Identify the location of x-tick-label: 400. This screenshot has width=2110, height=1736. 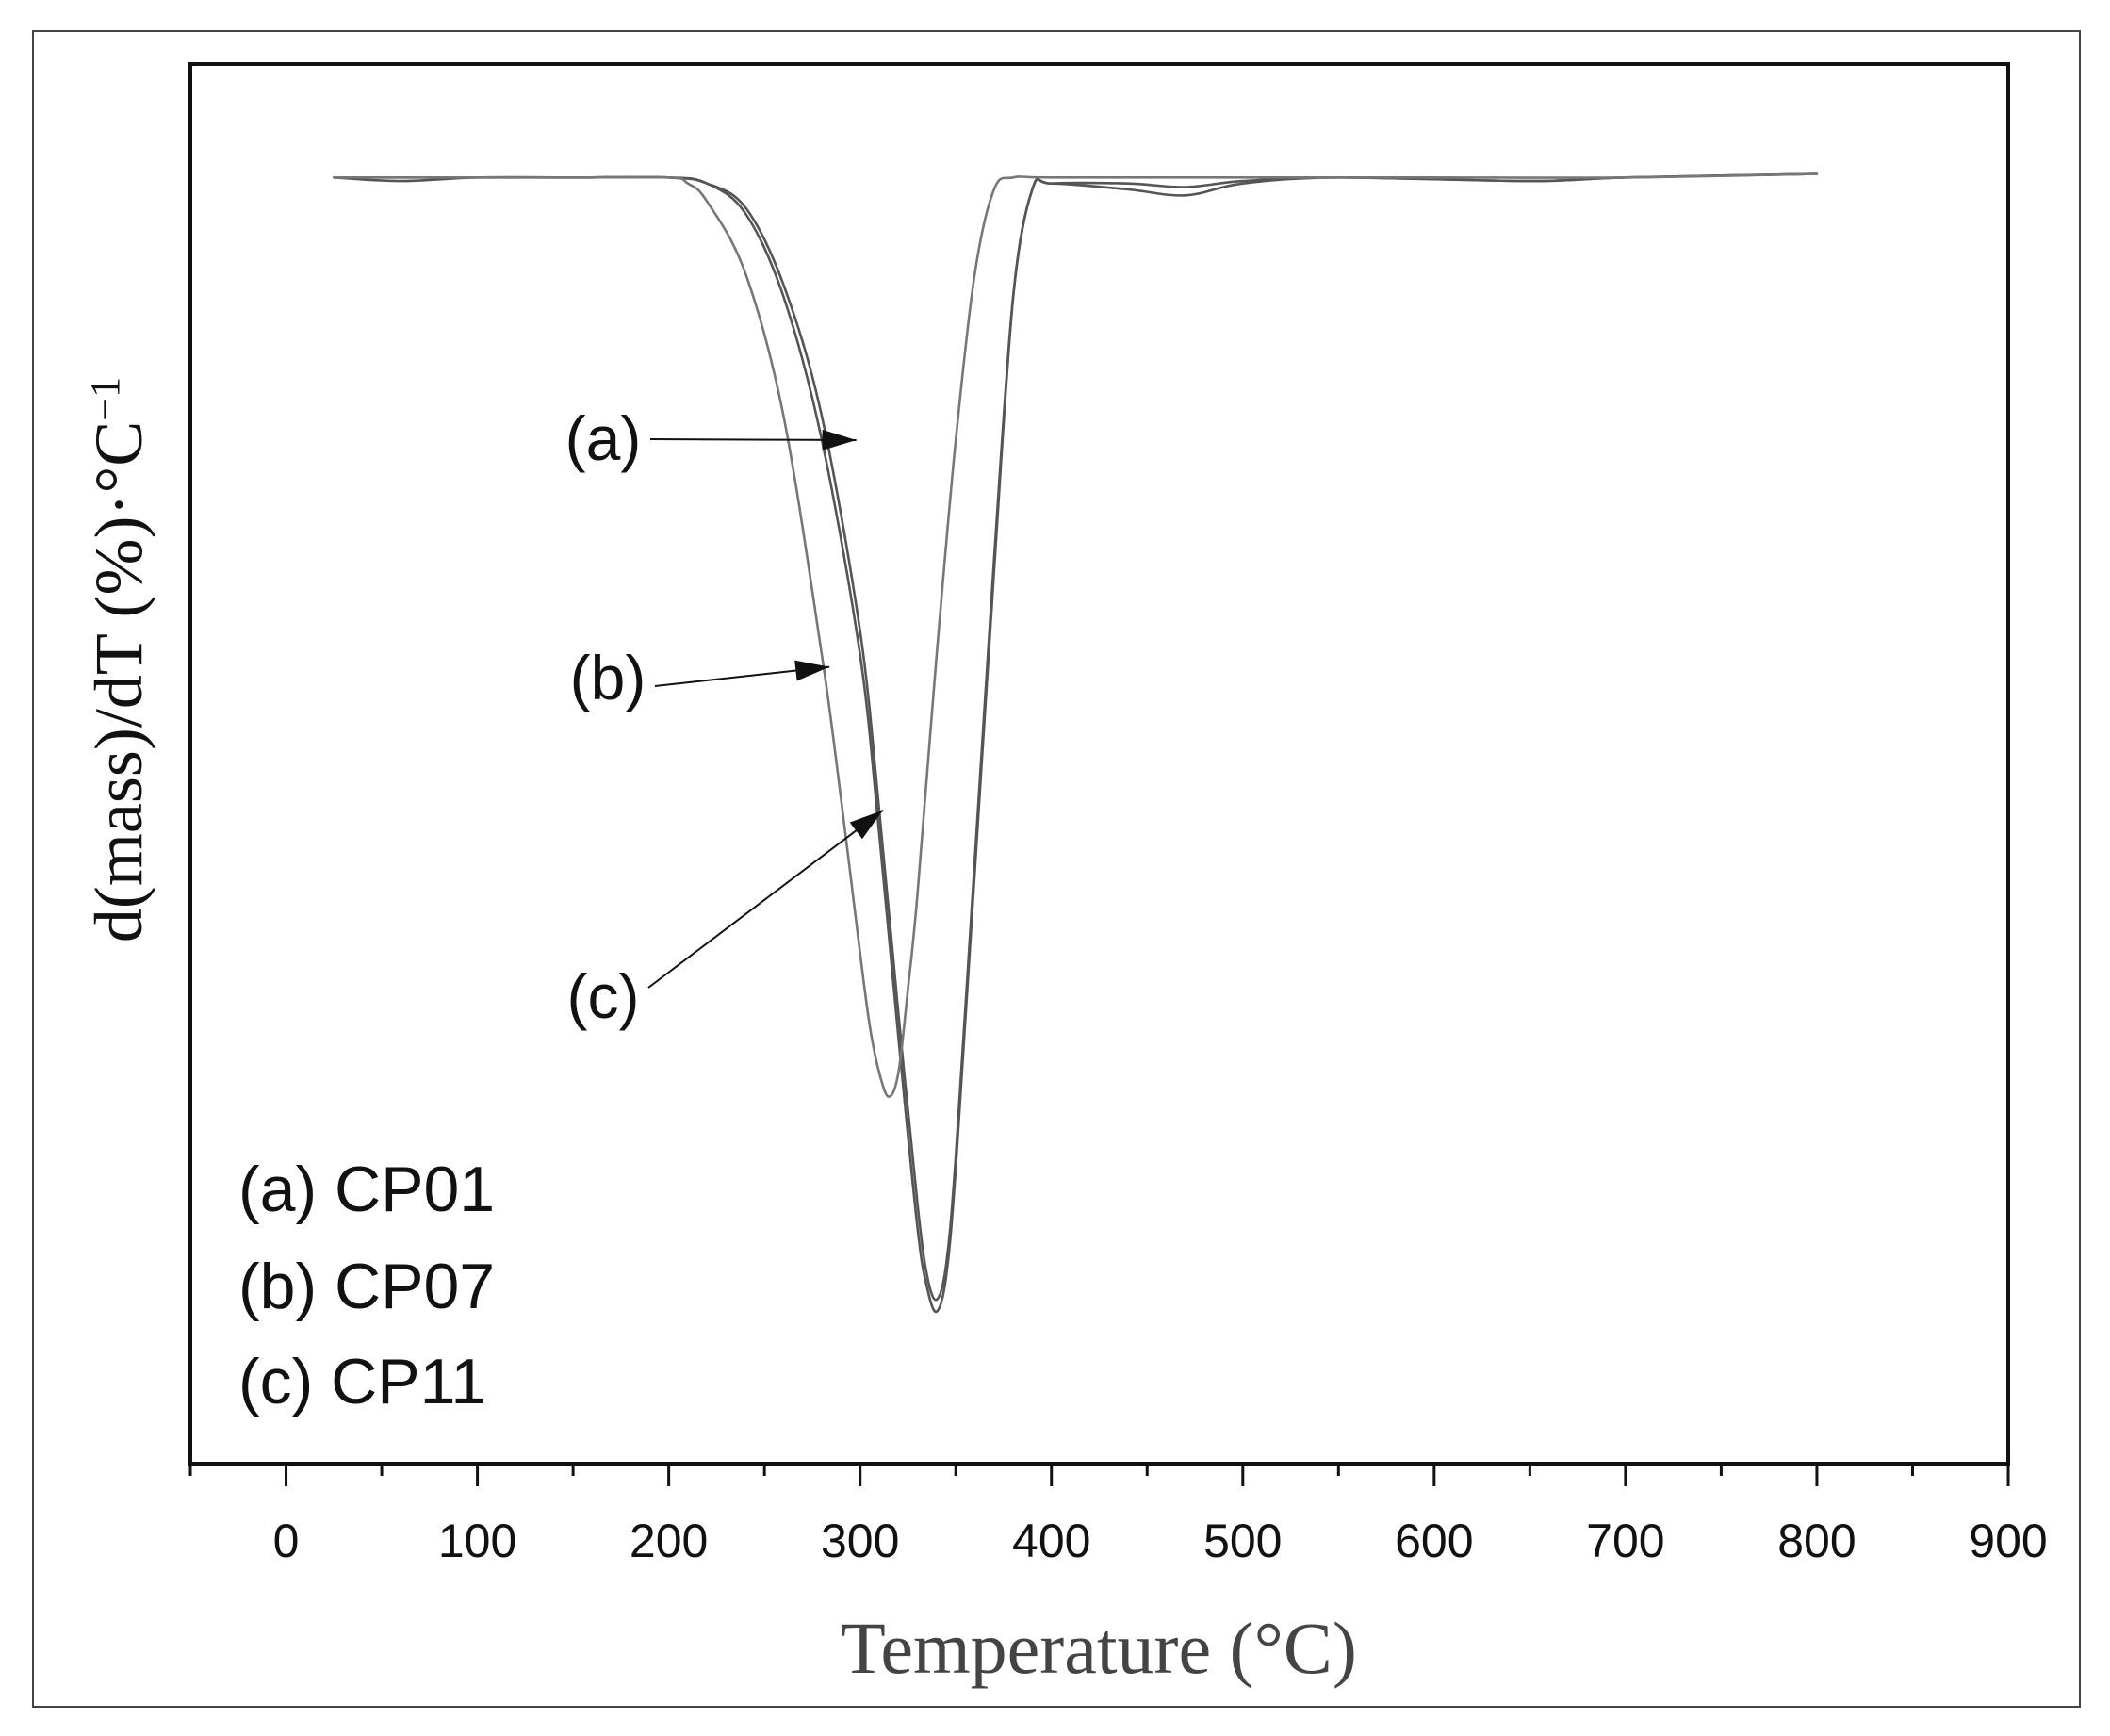
(1051, 1541).